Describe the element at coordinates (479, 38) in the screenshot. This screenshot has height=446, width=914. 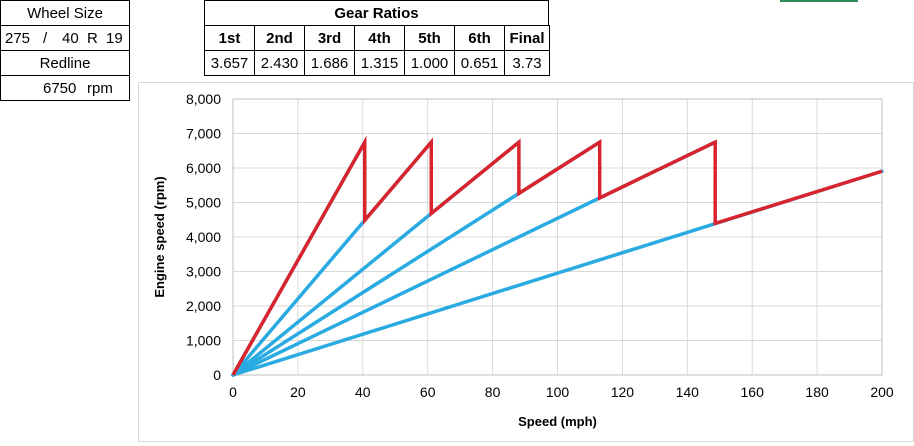
I see `gear-header-6th: 6th` at that location.